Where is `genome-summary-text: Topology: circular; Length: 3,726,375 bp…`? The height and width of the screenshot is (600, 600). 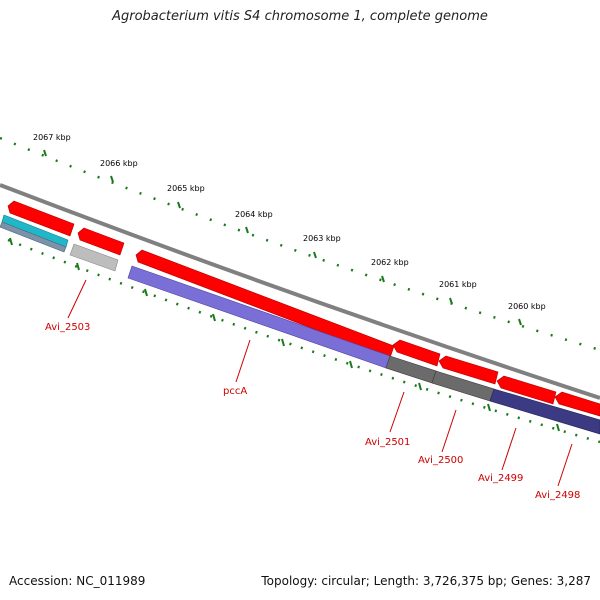 genome-summary-text: Topology: circular; Length: 3,726,375 bp… is located at coordinates (426, 581).